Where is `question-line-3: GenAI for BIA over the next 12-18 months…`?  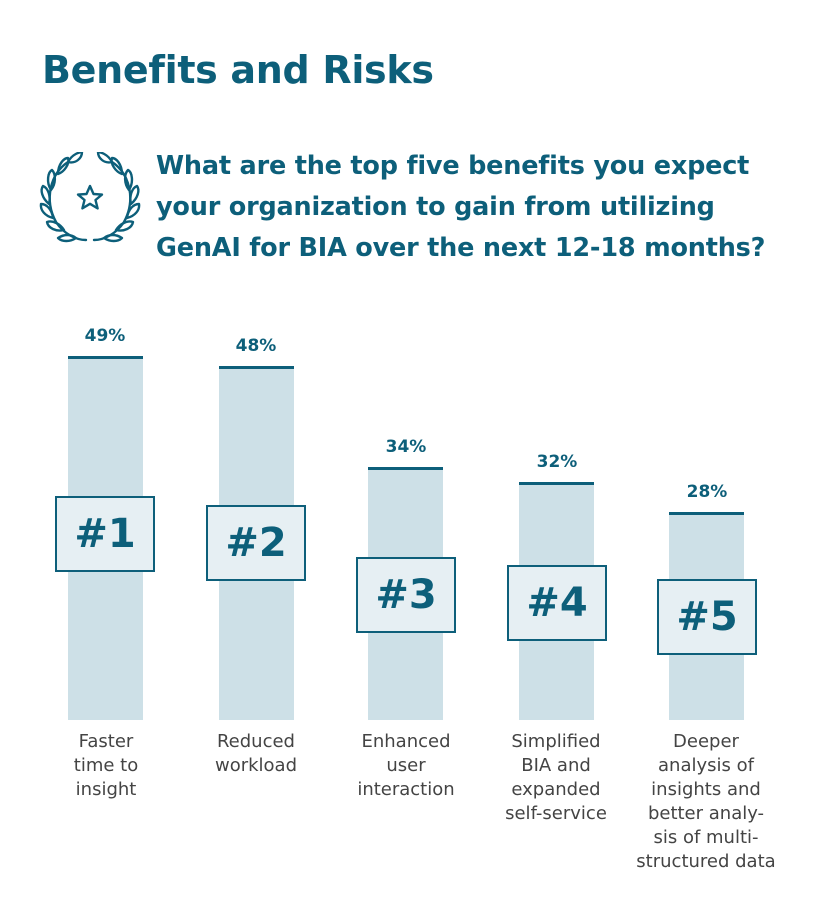 question-line-3: GenAI for BIA over the next 12-18 months… is located at coordinates (461, 248).